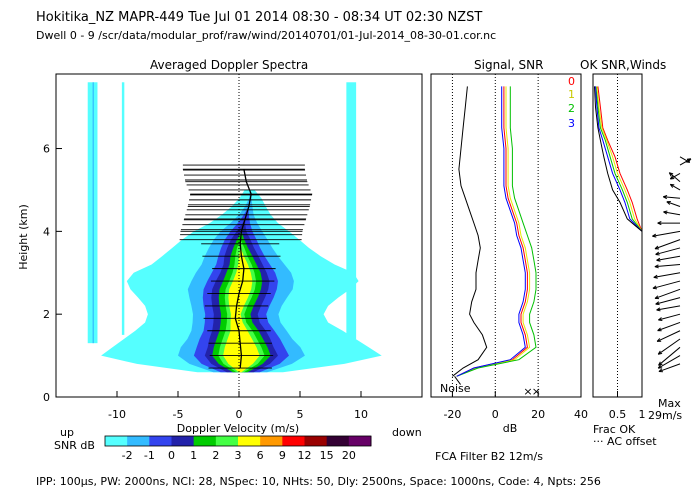 The width and height of the screenshot is (700, 500). What do you see at coordinates (614, 429) in the screenshot?
I see `frac-ok-label: Frac OK` at bounding box center [614, 429].